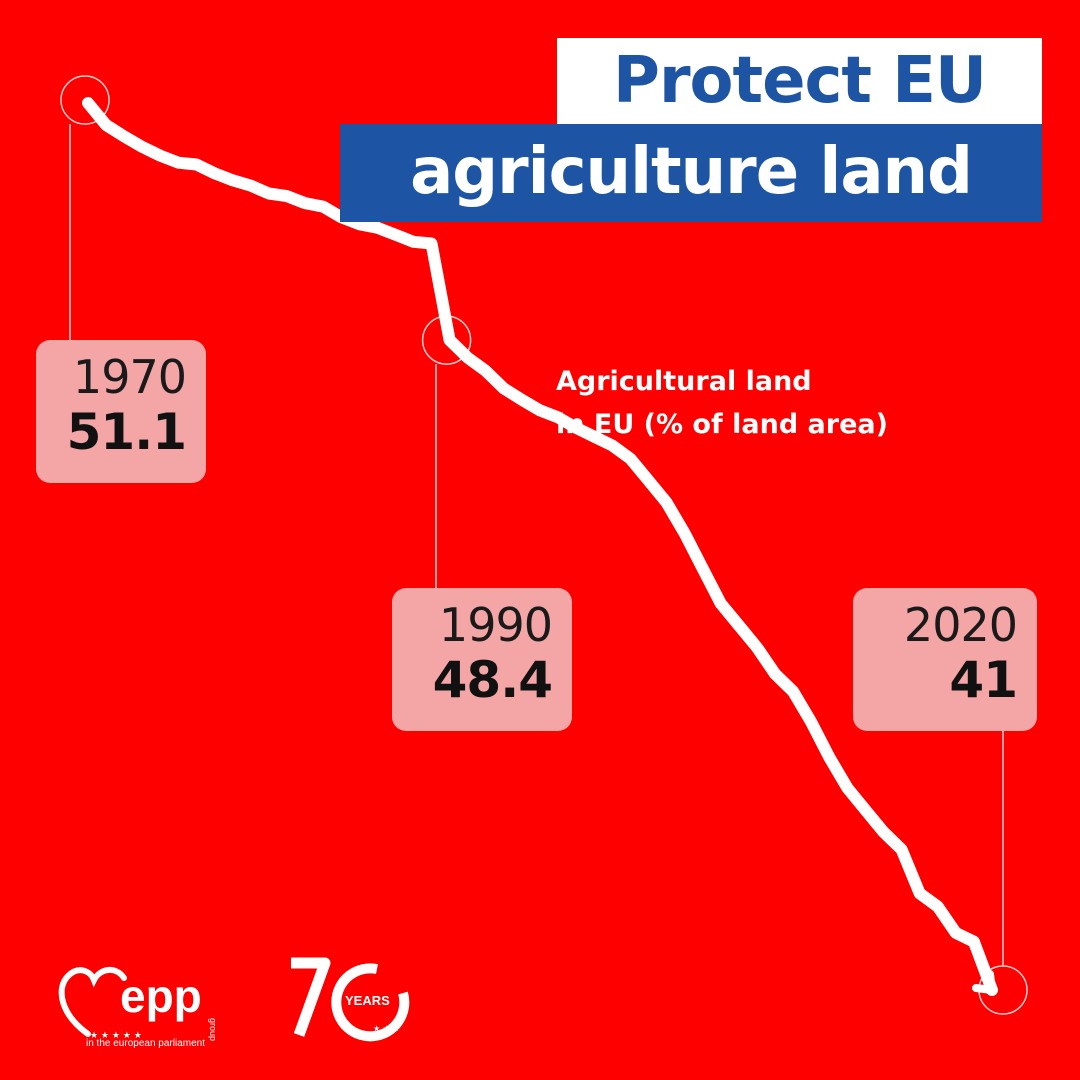 The image size is (1080, 1080). What do you see at coordinates (799, 81) in the screenshot?
I see `title-line-1: Protect EU` at bounding box center [799, 81].